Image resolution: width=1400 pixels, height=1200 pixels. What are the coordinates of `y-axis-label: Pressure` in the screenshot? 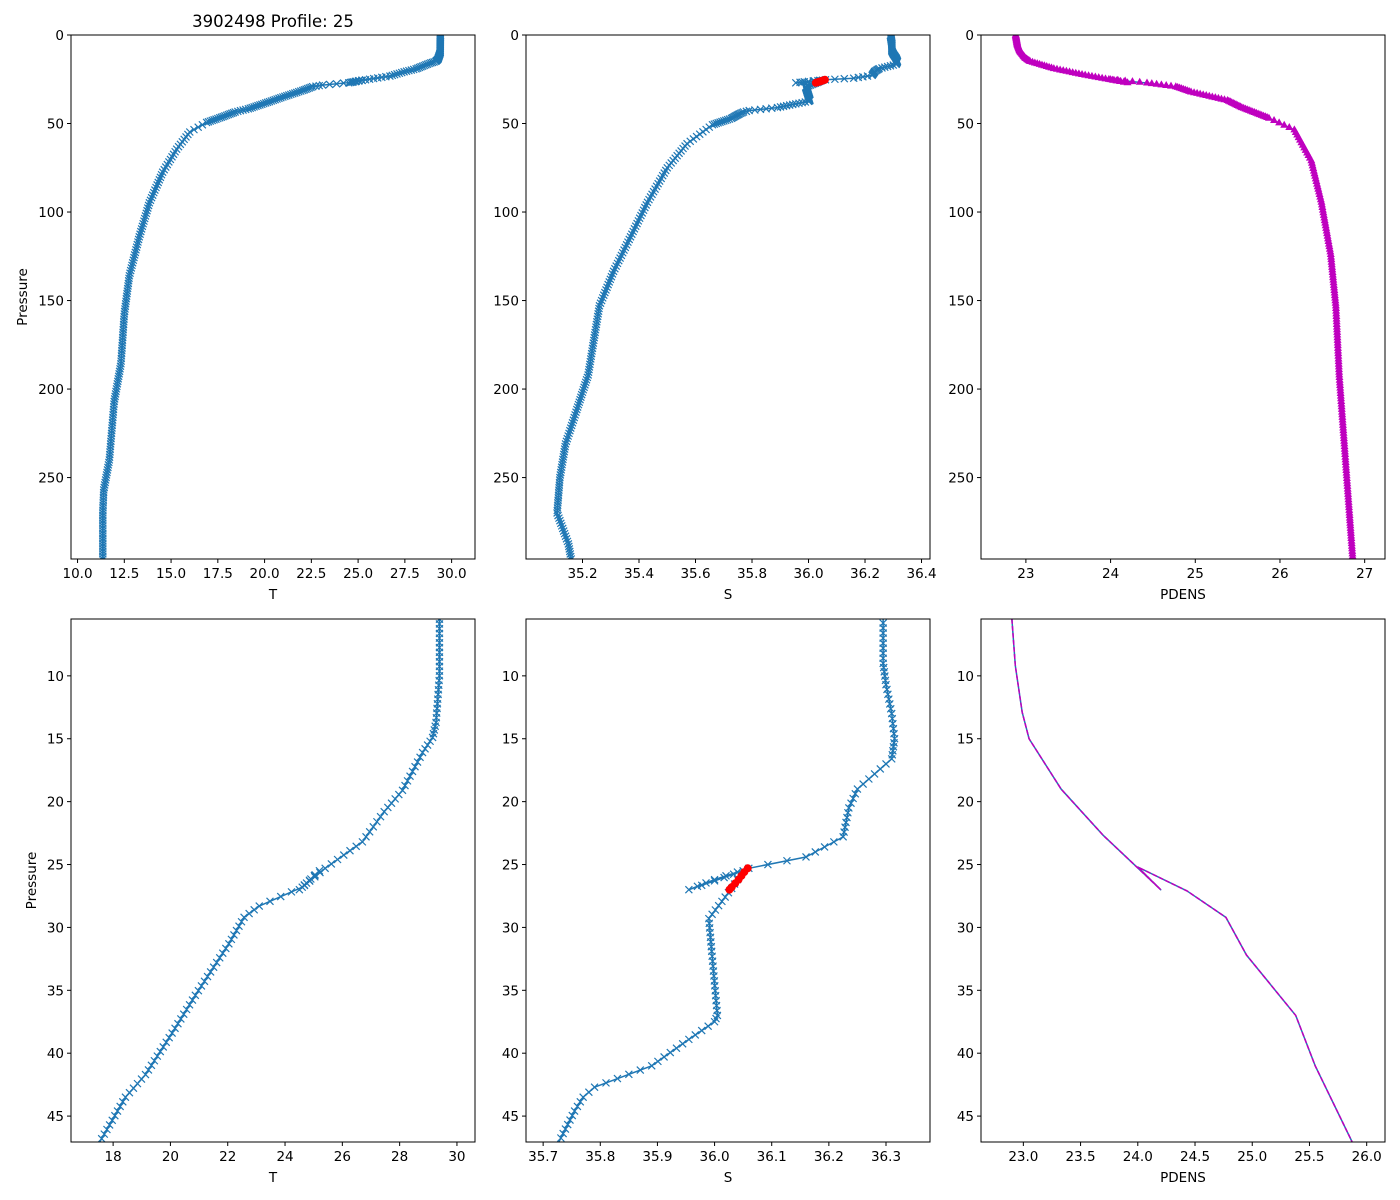 It's located at (23, 297).